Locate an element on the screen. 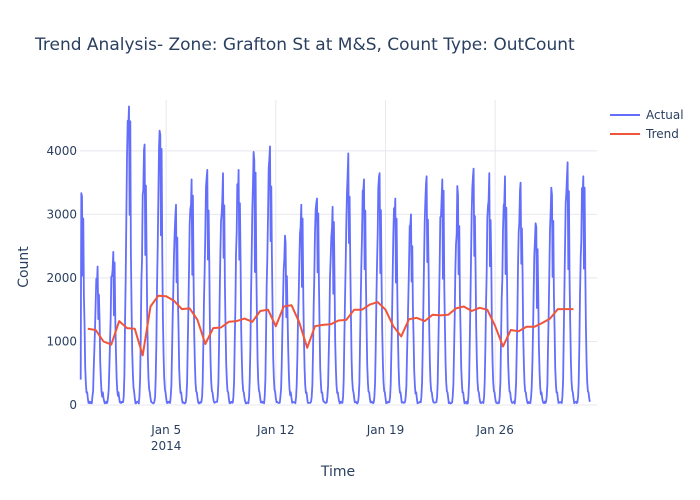  x-tick-label: Jan 19 is located at coordinates (385, 430).